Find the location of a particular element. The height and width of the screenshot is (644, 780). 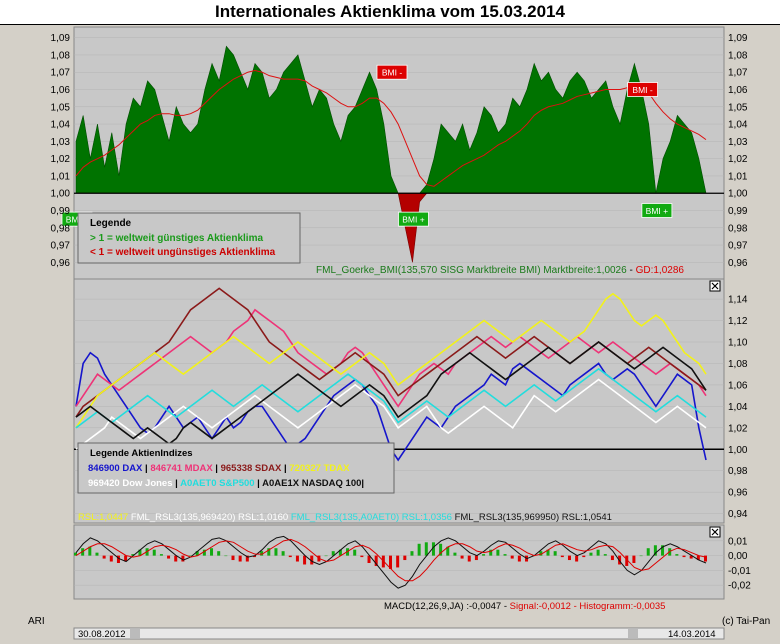

top-y-tick-right: 1,02 is located at coordinates (738, 159).